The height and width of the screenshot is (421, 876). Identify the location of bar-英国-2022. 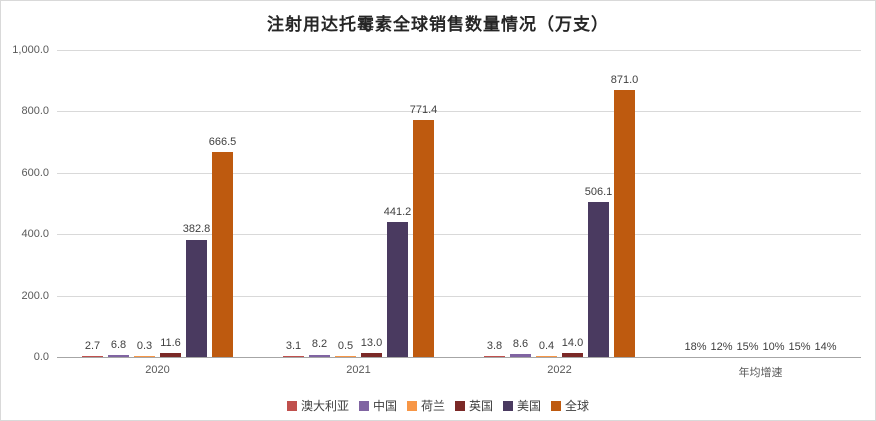
(572, 354).